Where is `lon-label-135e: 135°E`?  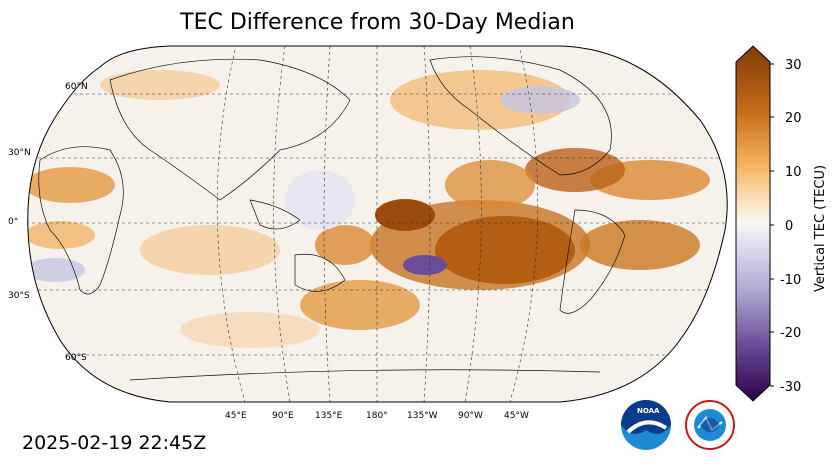
lon-label-135e: 135°E is located at coordinates (329, 416).